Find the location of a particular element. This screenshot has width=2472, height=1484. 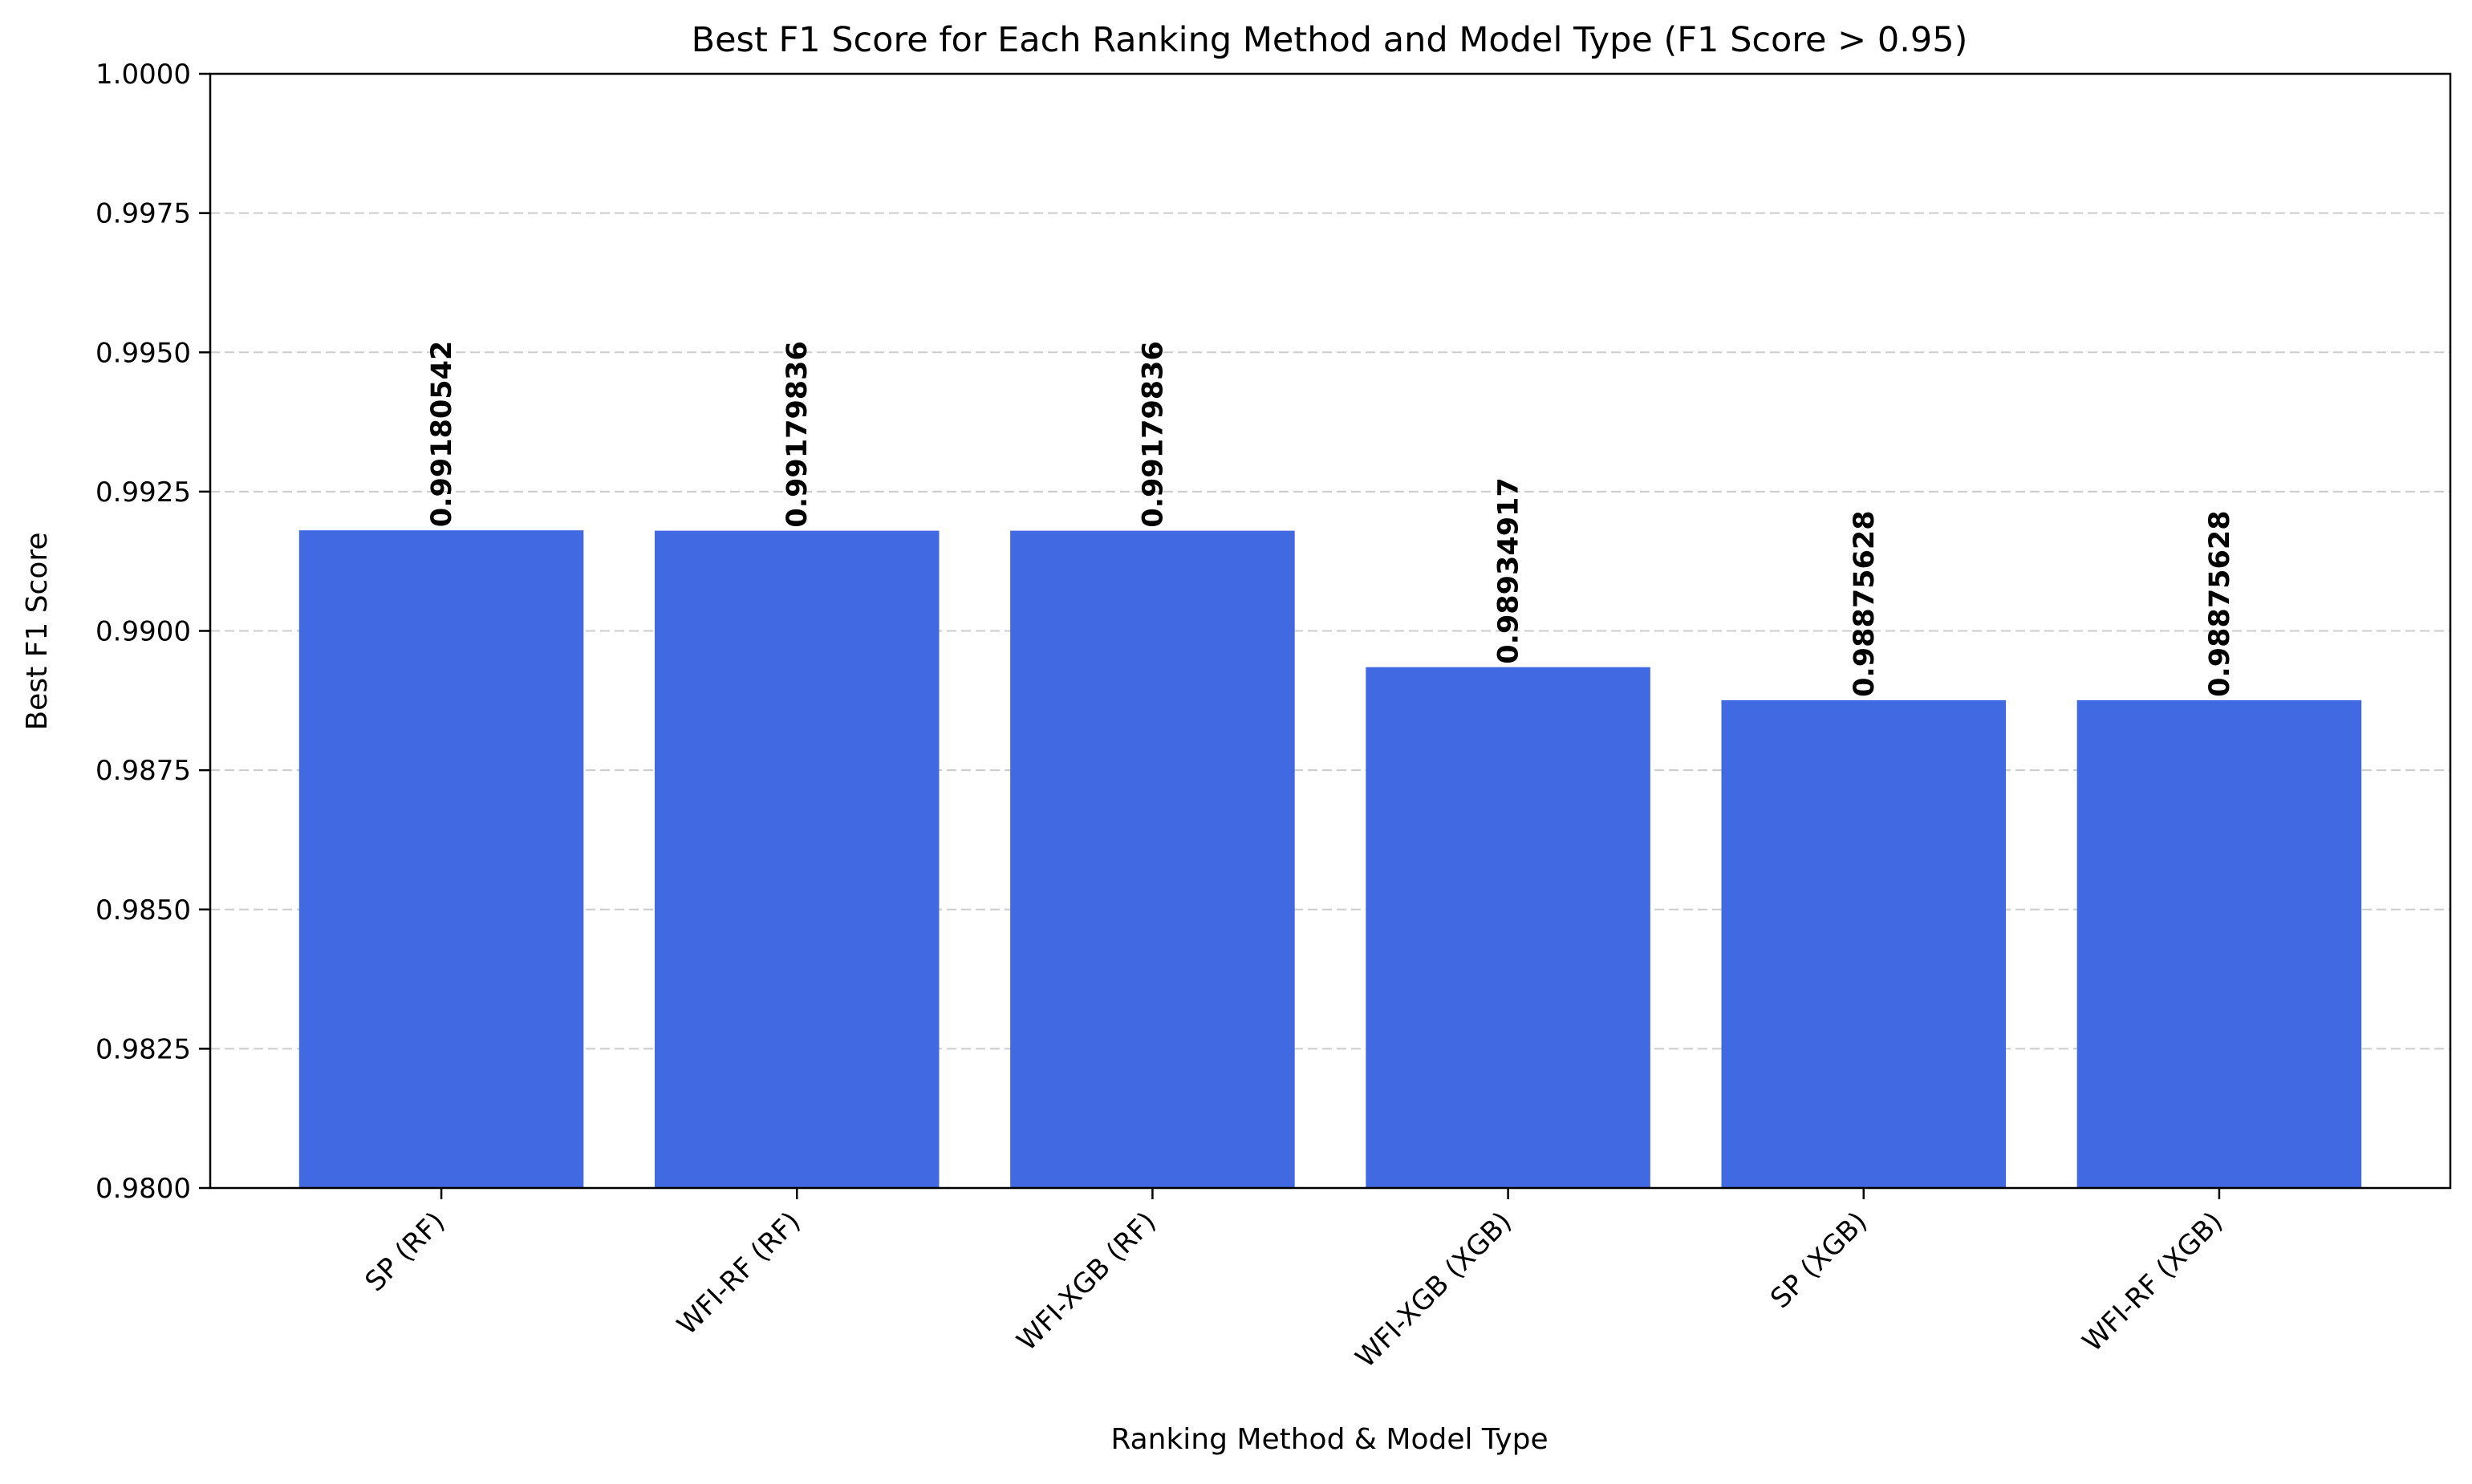

y-tick-label: 1.0000 is located at coordinates (143, 75).